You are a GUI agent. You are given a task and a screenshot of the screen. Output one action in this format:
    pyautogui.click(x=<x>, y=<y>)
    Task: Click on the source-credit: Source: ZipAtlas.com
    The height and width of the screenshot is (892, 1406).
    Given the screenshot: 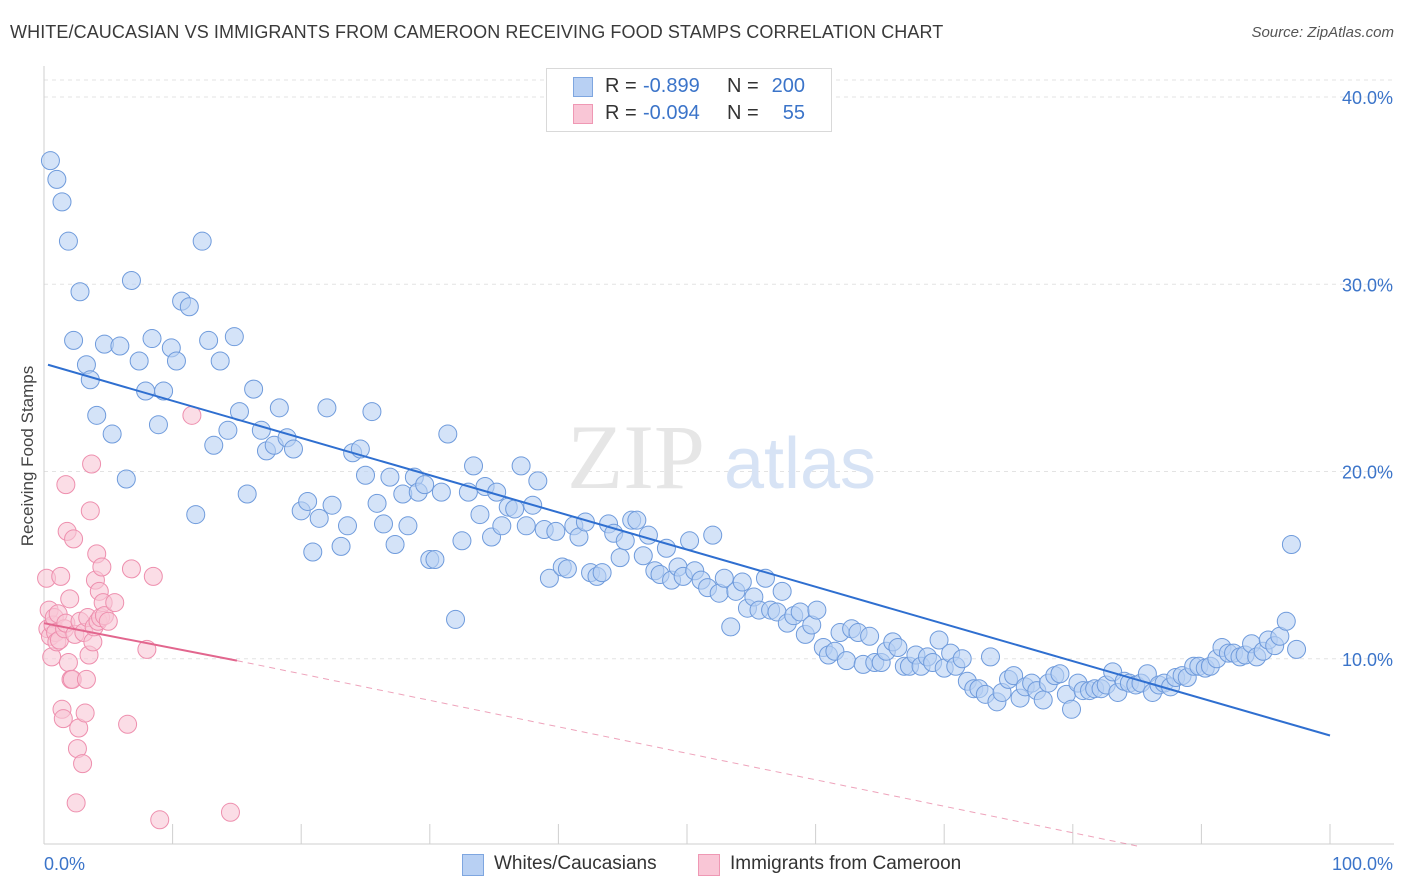 What is the action you would take?
    pyautogui.click(x=1322, y=32)
    